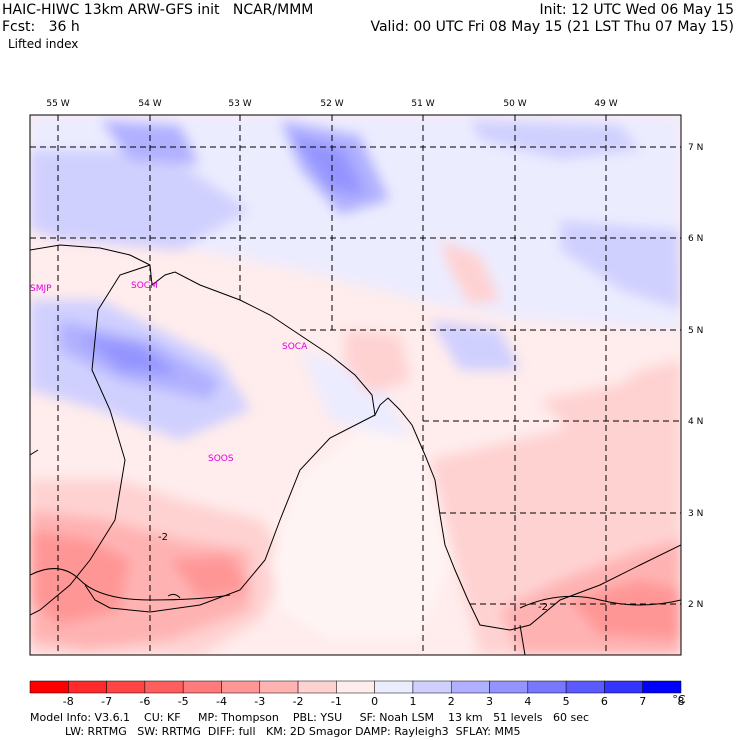 The image size is (740, 740). What do you see at coordinates (144, 286) in the screenshot?
I see `station-label: SOCM` at bounding box center [144, 286].